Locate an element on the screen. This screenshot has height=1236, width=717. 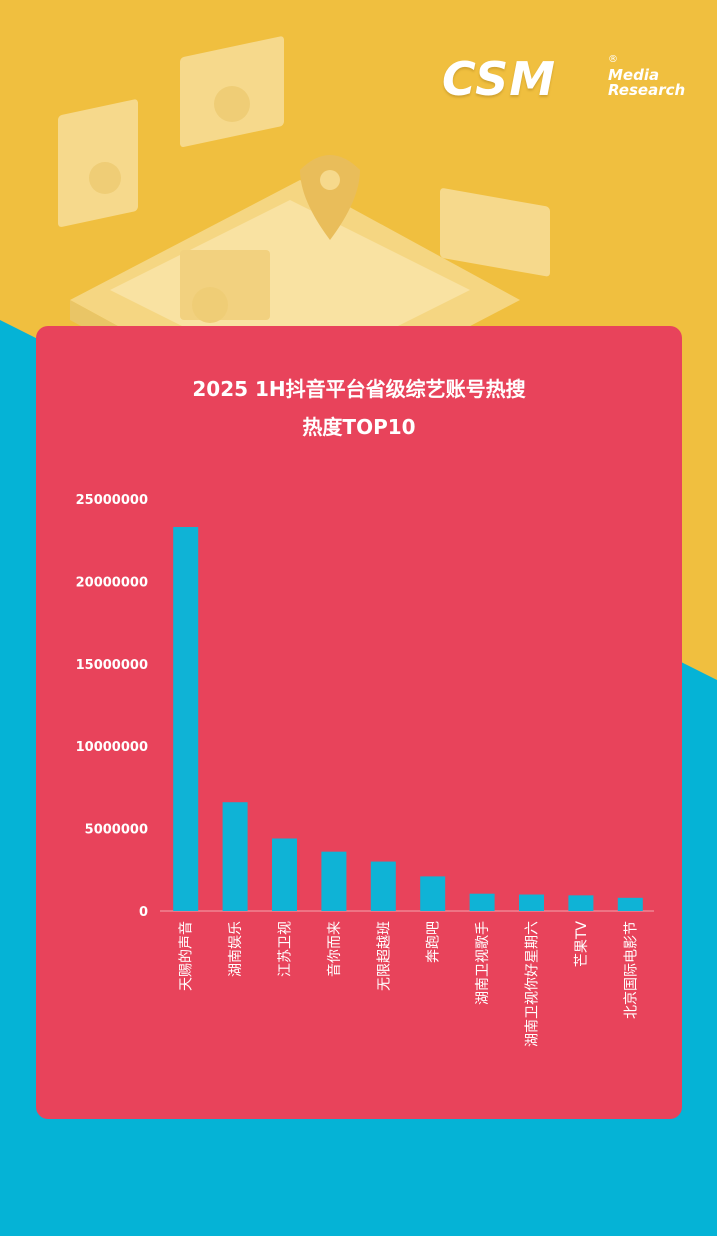
x-category-label: 无限超越班 is located at coordinates (384, 956).